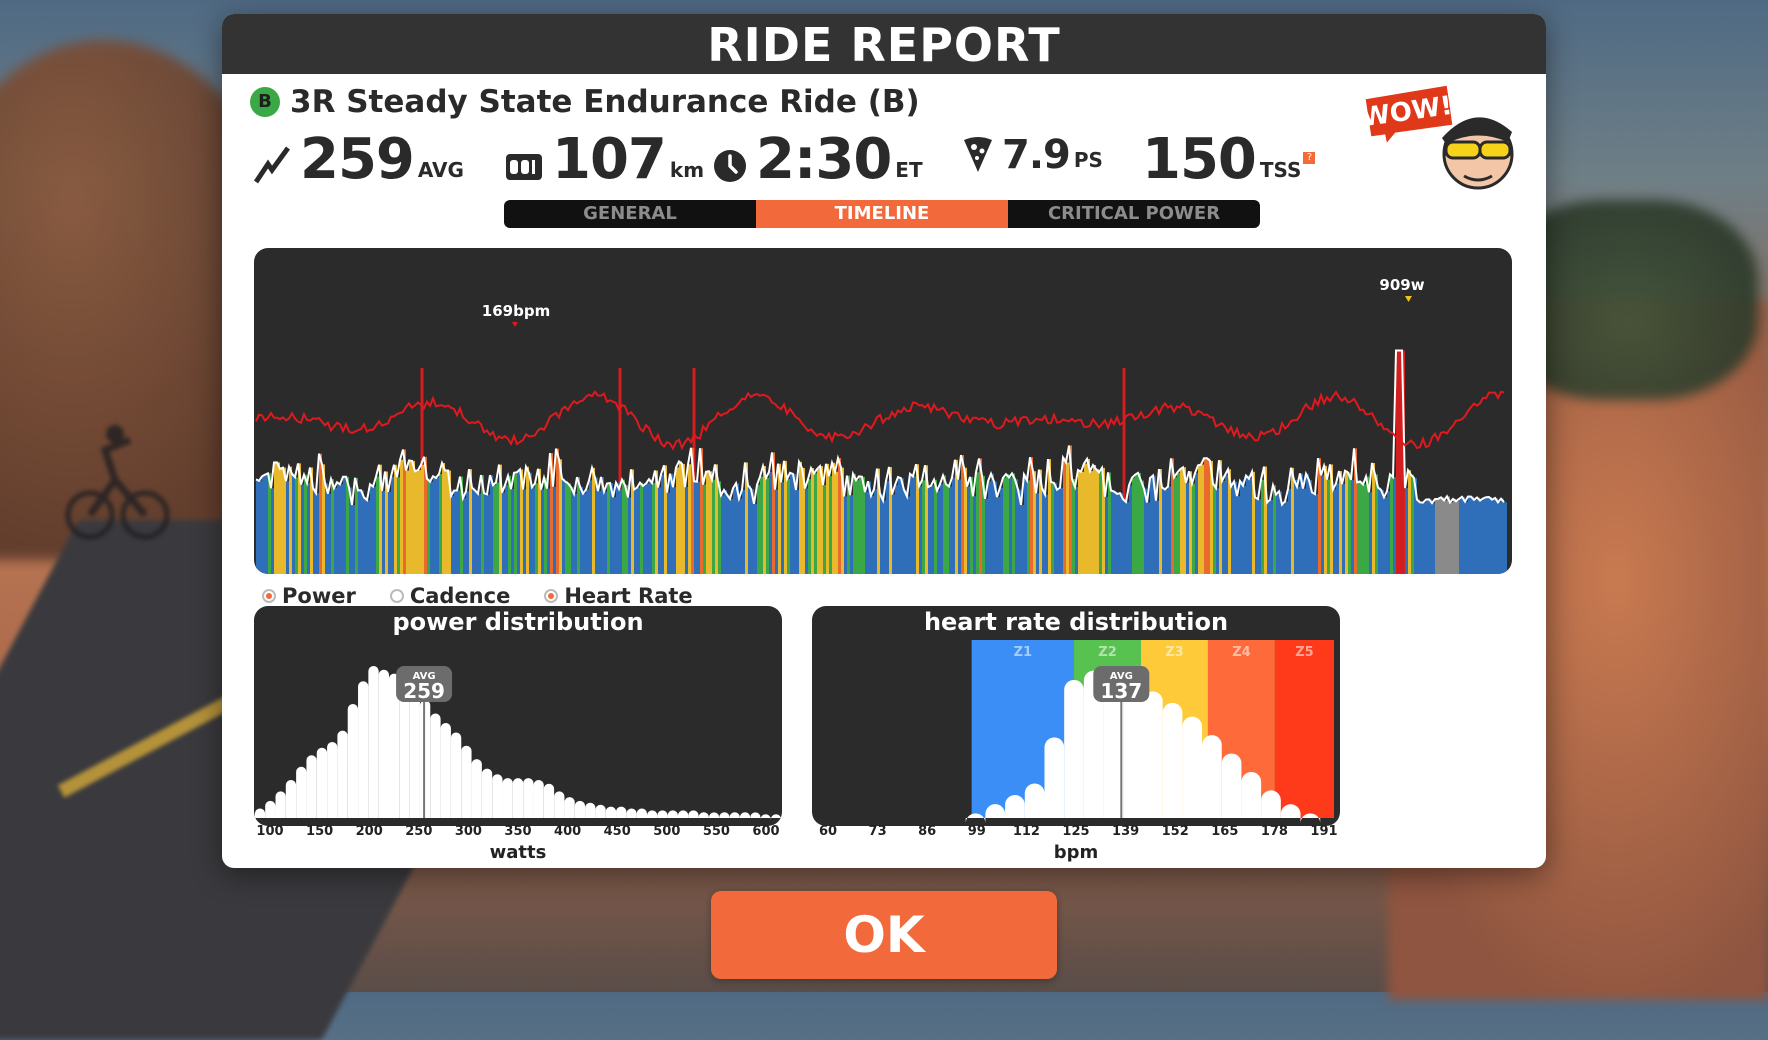  I want to click on tss-unit: TSS, so click(1280, 170).